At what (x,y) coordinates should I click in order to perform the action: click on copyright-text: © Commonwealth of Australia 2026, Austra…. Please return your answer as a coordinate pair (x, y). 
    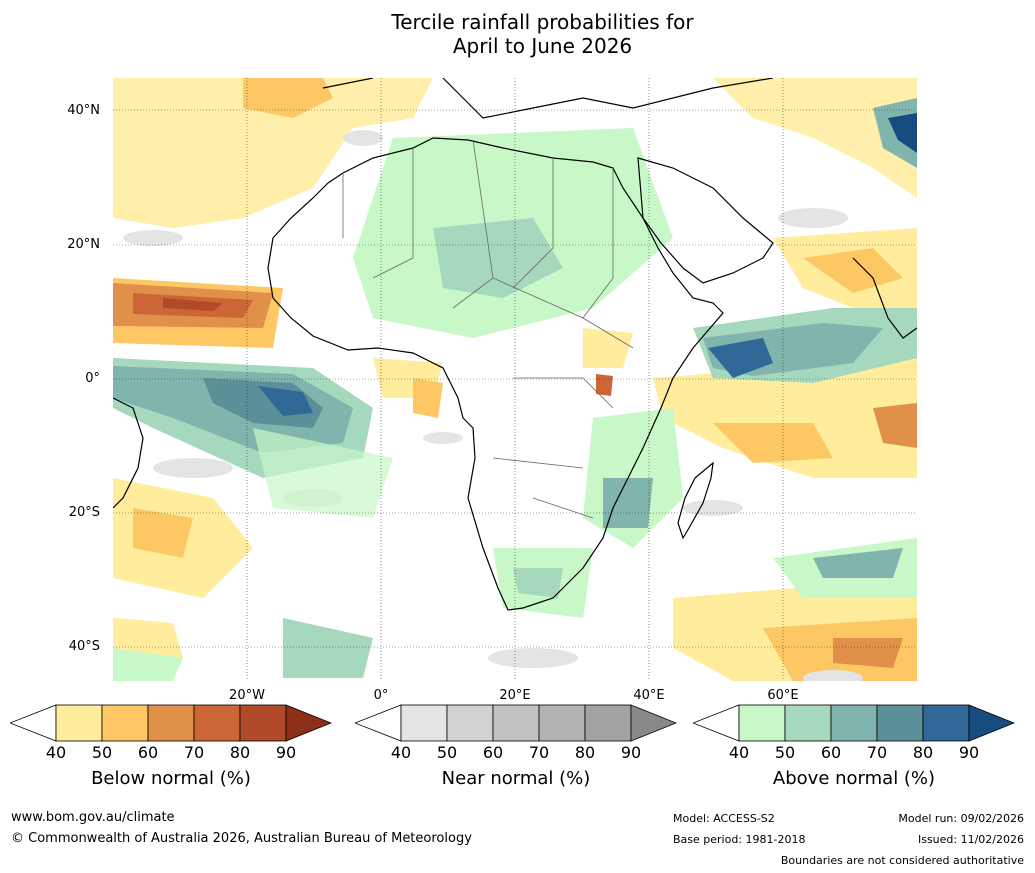
    Looking at the image, I should click on (241, 838).